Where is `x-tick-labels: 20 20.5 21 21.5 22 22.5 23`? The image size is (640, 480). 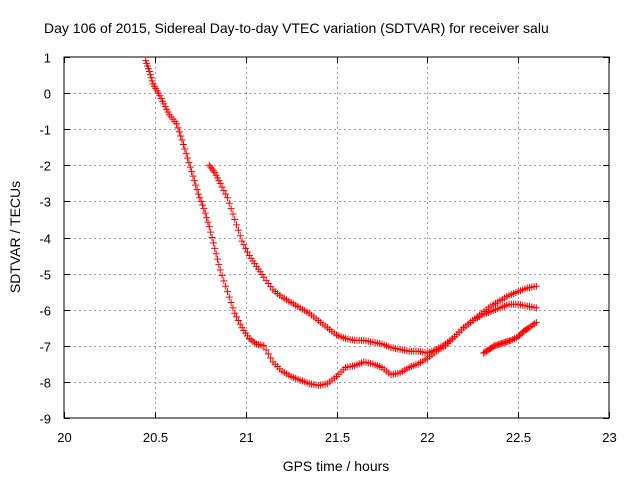 x-tick-labels: 20 20.5 21 21.5 22 22.5 23 is located at coordinates (336, 437).